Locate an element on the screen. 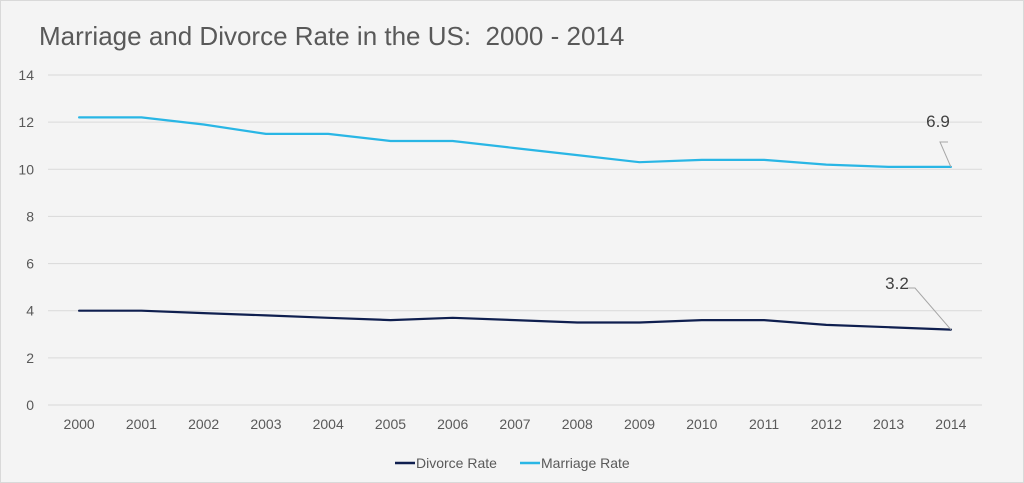 The height and width of the screenshot is (483, 1024). x-tick-label: 2007 is located at coordinates (514, 424).